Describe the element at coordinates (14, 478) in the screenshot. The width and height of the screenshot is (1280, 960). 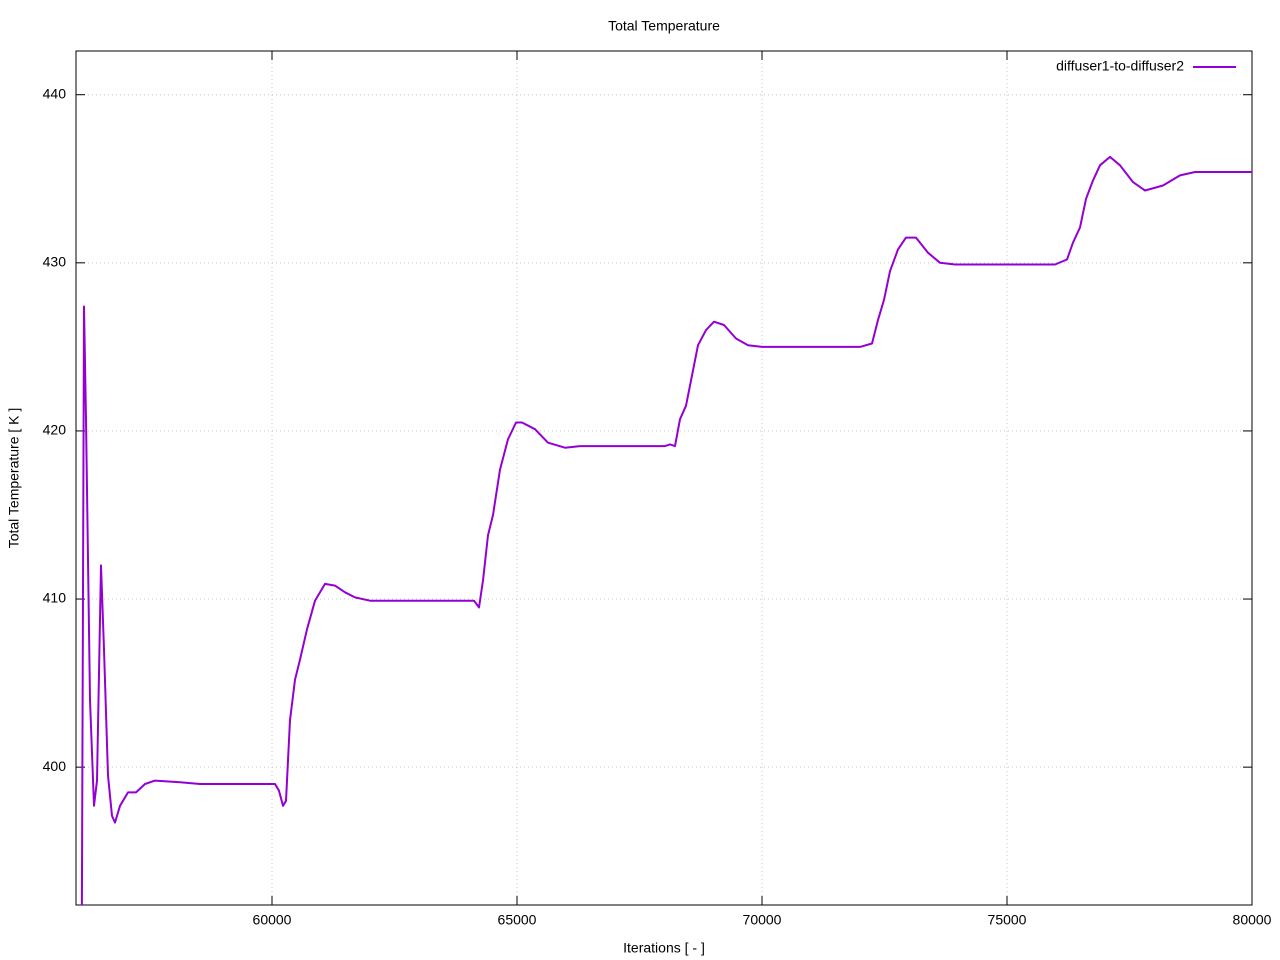
I see `y-axis-label: Total Temperature [ K ]` at that location.